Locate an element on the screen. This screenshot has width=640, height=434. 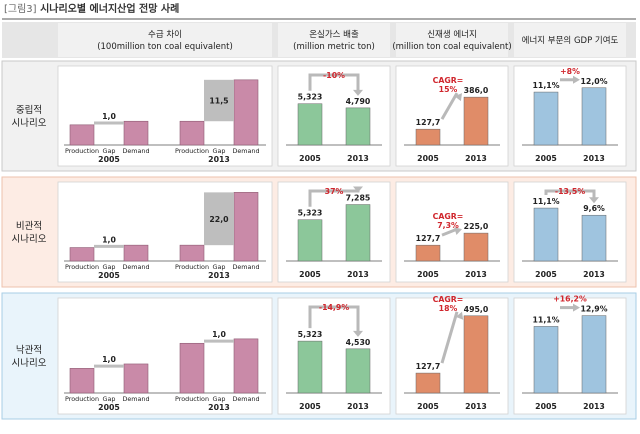
change-annotation: 37% is located at coordinates (334, 191).